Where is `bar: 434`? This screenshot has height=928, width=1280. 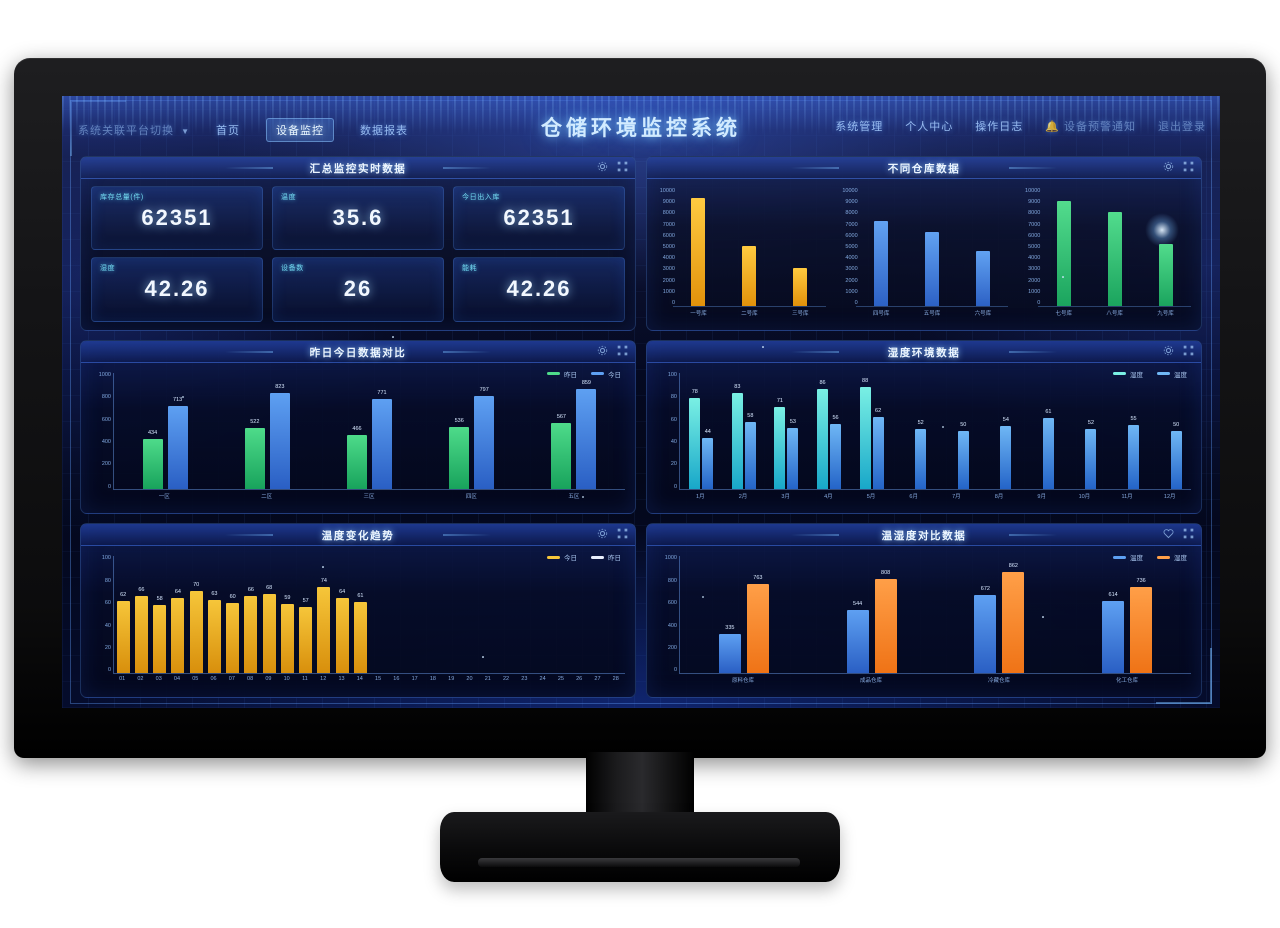
bar: 434 is located at coordinates (152, 460).